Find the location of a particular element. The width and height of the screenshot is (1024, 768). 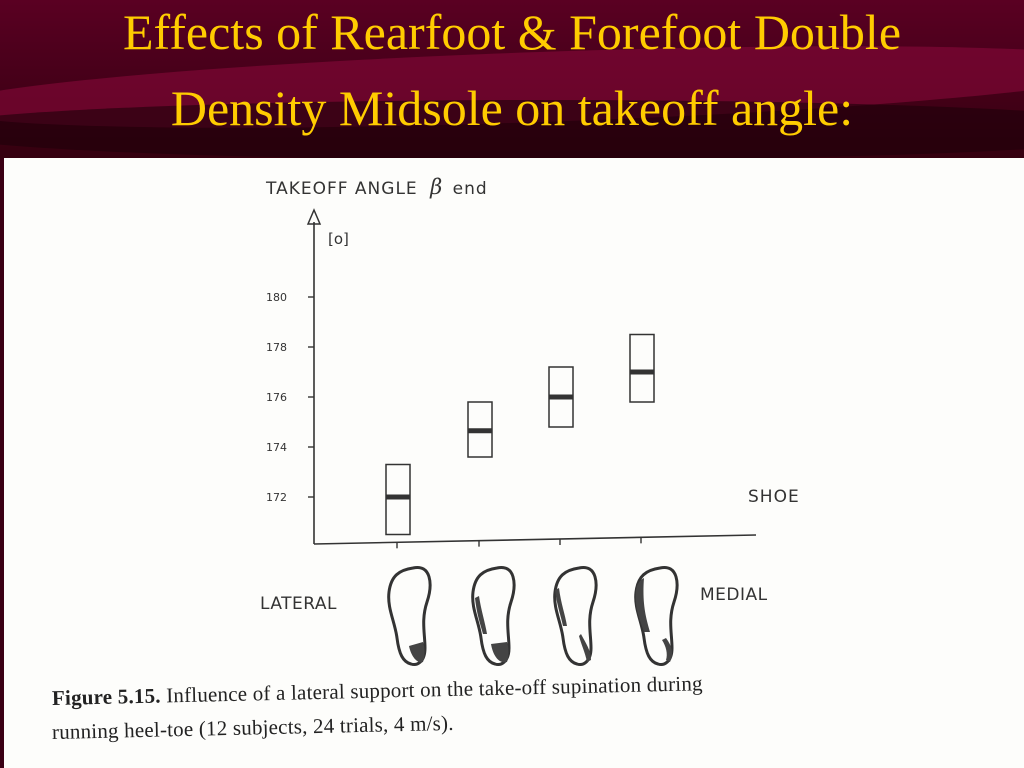

y-tick-label: 180 is located at coordinates (276, 297).